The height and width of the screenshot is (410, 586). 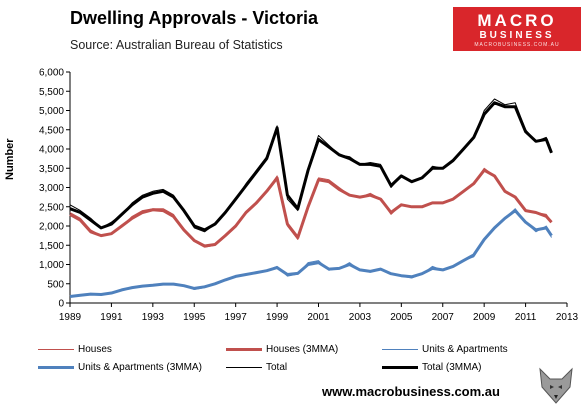 I want to click on chart-title: Dwelling Approvals - Victoria, so click(x=194, y=18).